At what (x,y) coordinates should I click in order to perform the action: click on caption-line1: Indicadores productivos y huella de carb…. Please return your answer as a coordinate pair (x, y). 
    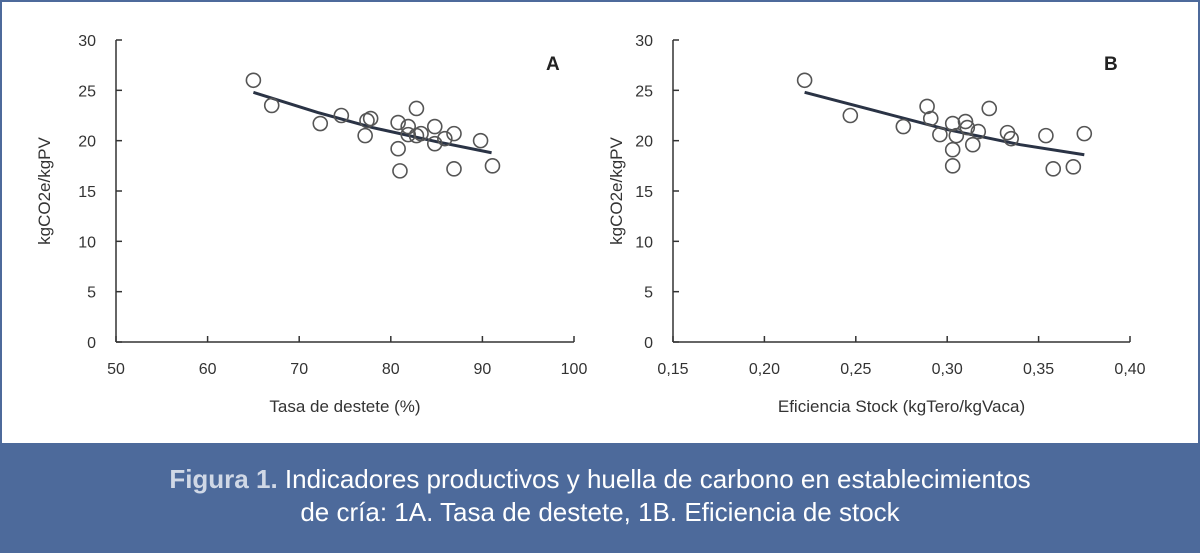
    Looking at the image, I should click on (654, 479).